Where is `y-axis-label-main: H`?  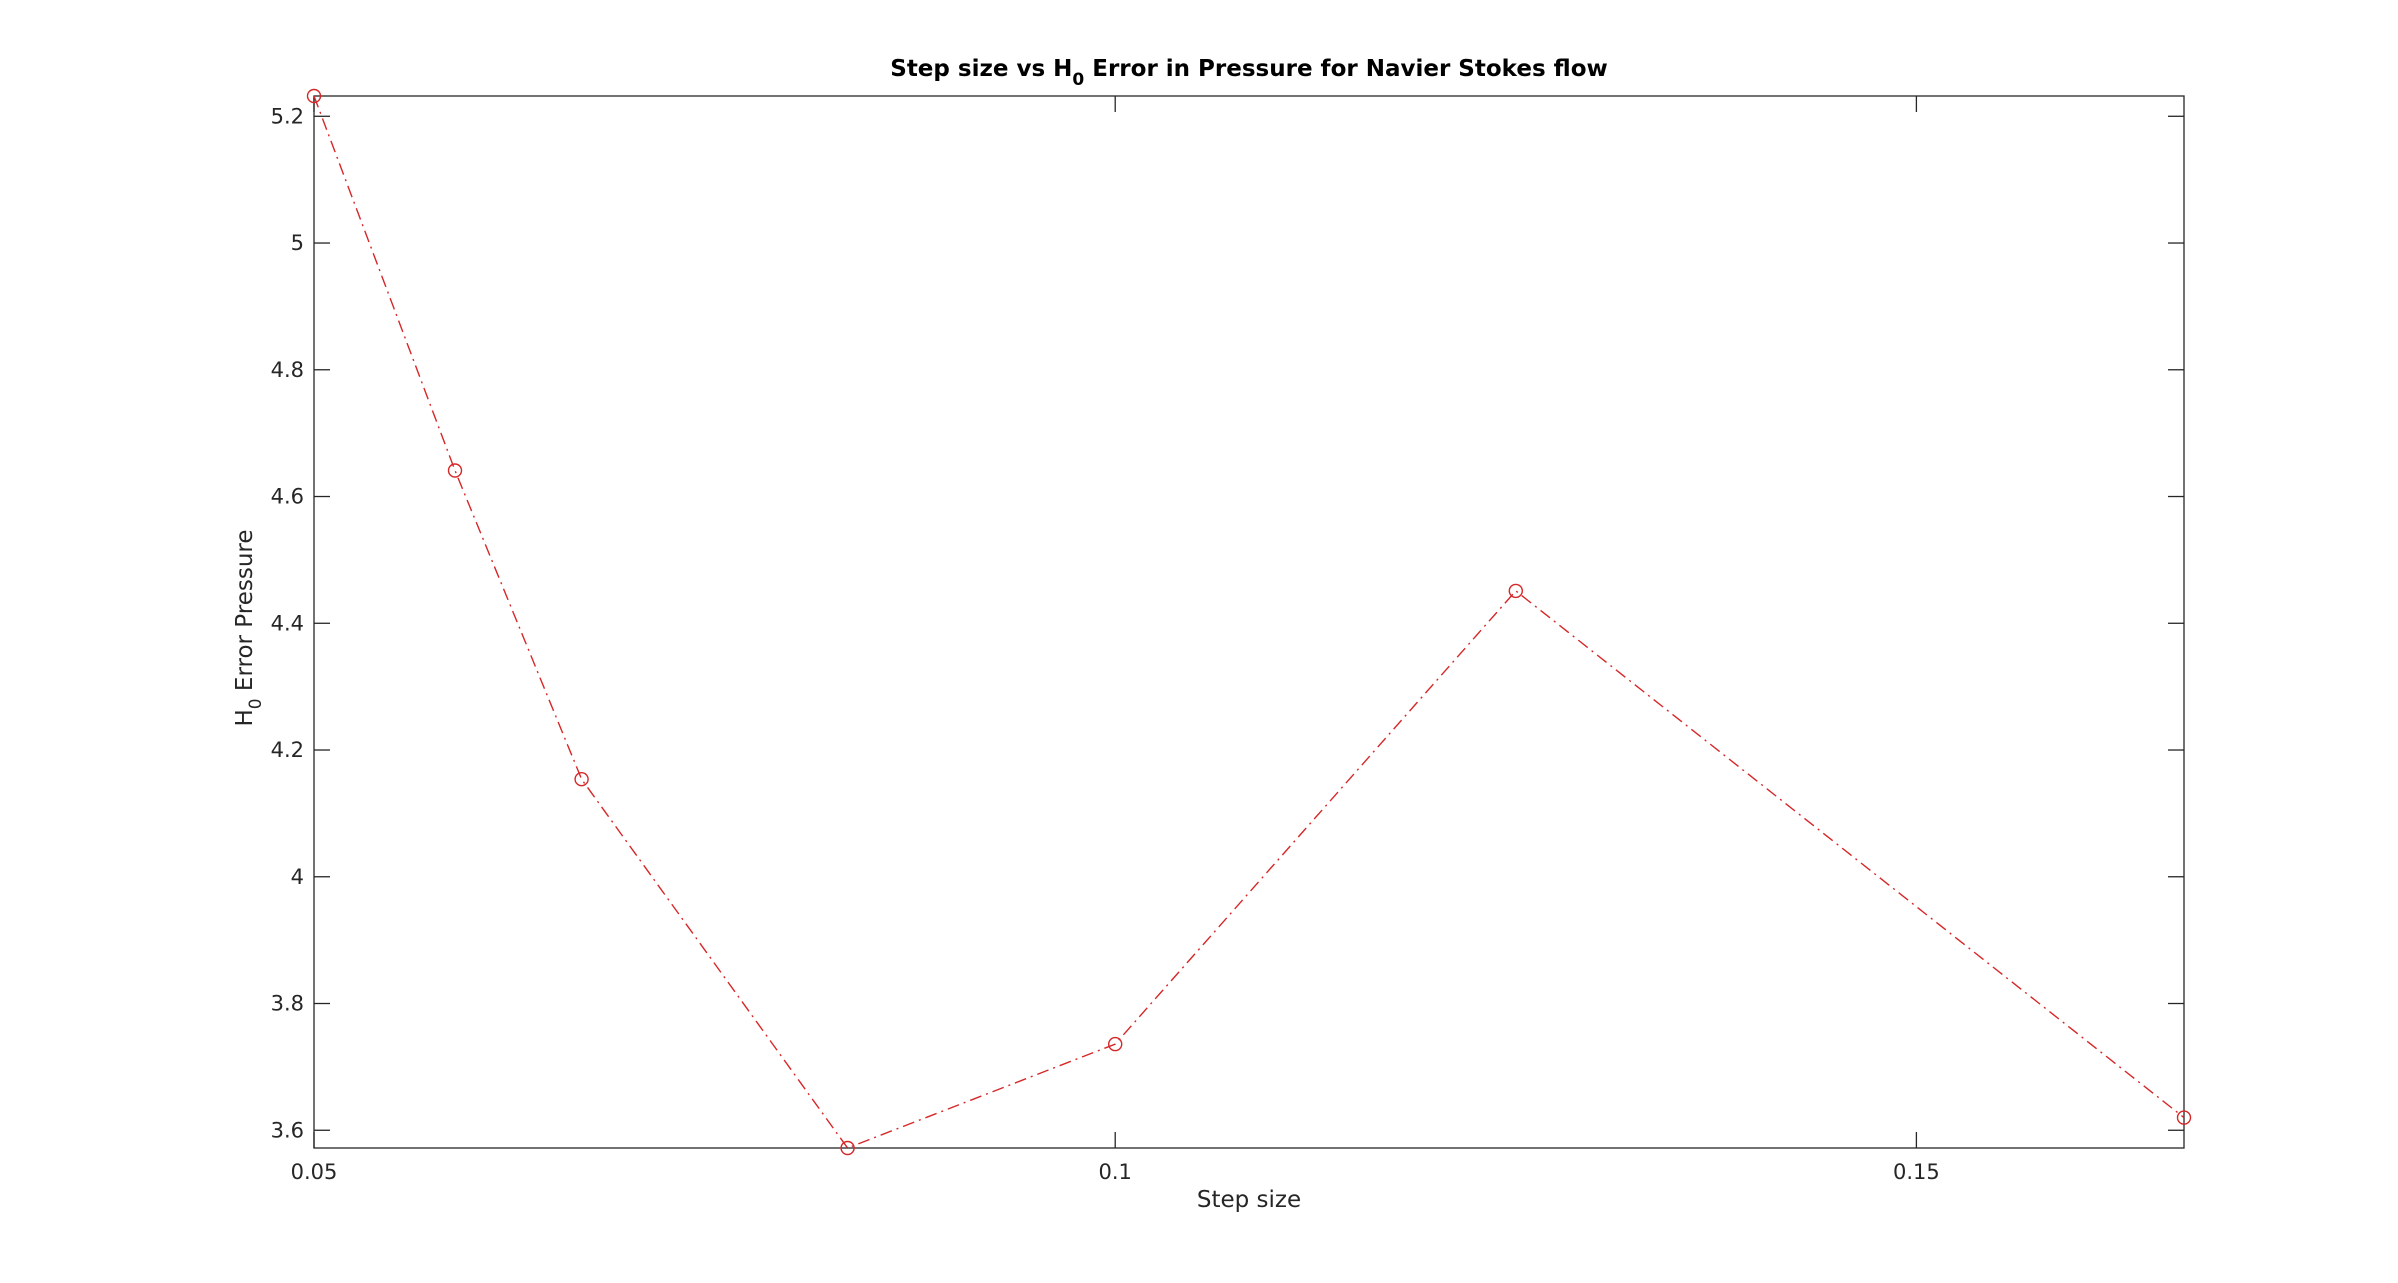
y-axis-label-main: H is located at coordinates (245, 717).